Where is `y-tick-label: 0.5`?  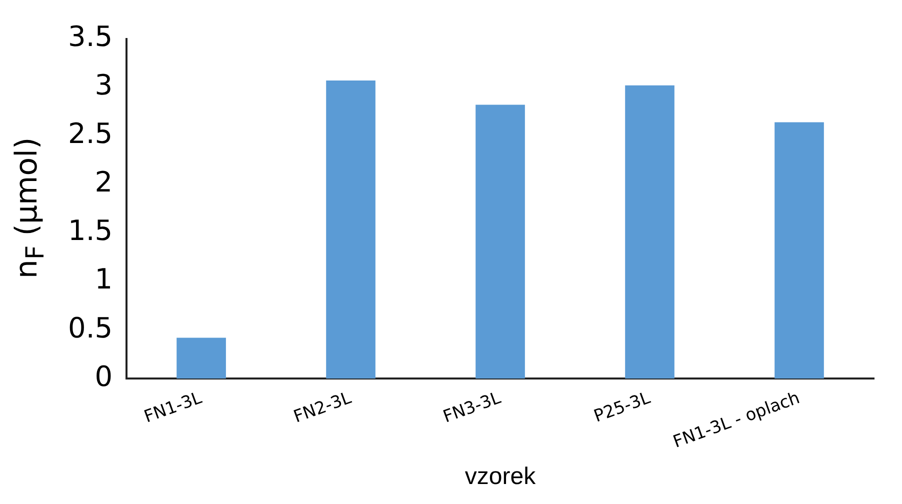 y-tick-label: 0.5 is located at coordinates (90, 327).